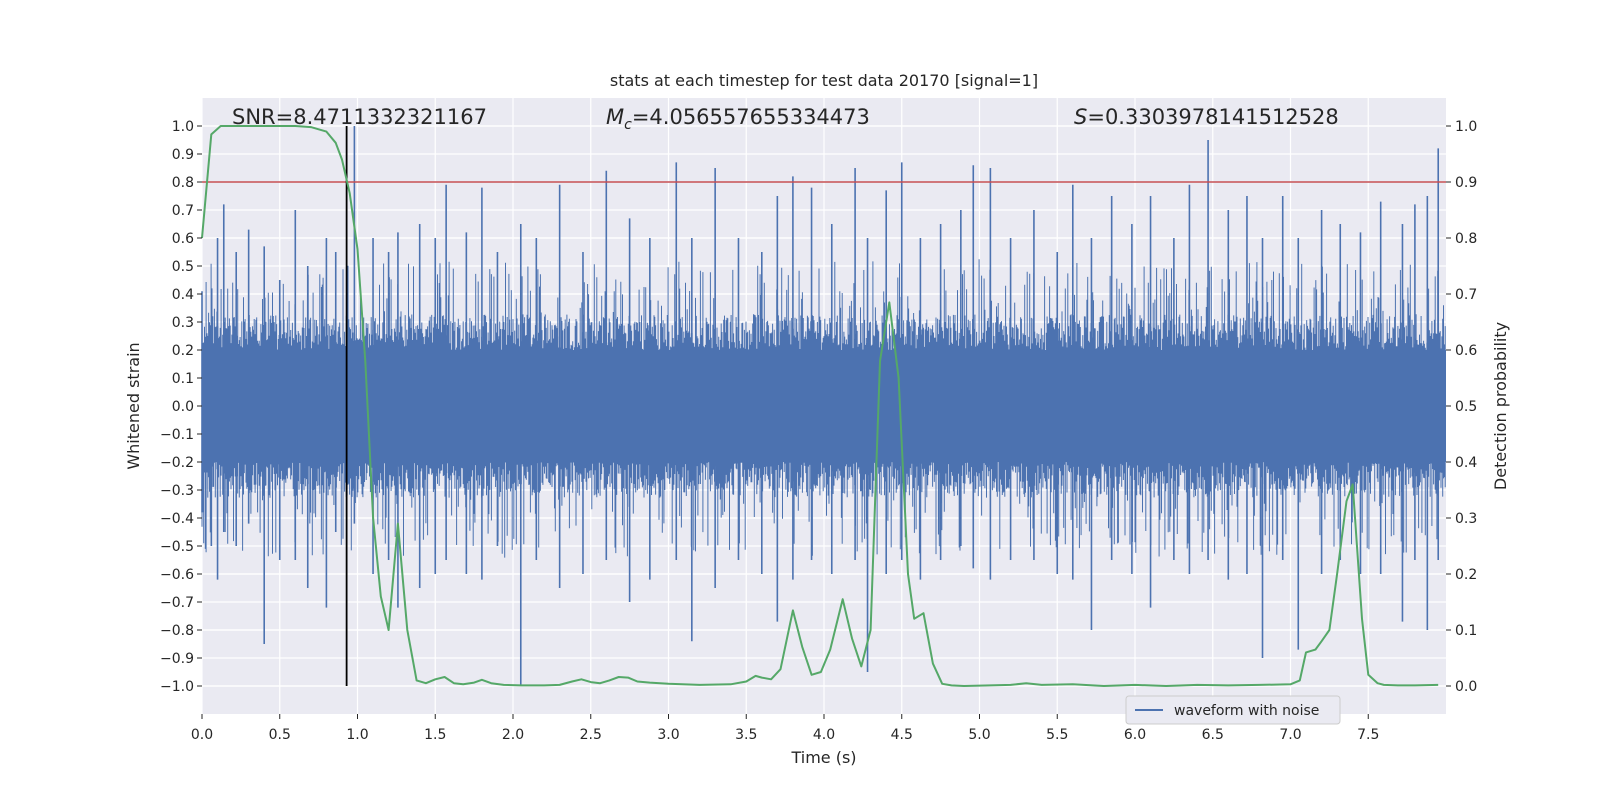 Image resolution: width=1600 pixels, height=800 pixels. Describe the element at coordinates (183, 351) in the screenshot. I see `y-tick-label: 0.2` at that location.